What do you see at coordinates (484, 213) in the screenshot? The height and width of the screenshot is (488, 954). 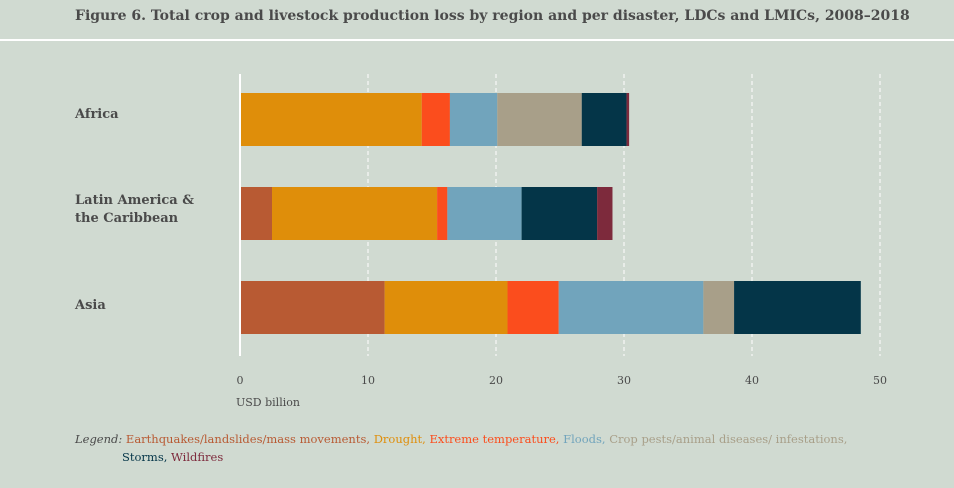 I see `bar-segment-latin-america-the-caribbean-floods` at bounding box center [484, 213].